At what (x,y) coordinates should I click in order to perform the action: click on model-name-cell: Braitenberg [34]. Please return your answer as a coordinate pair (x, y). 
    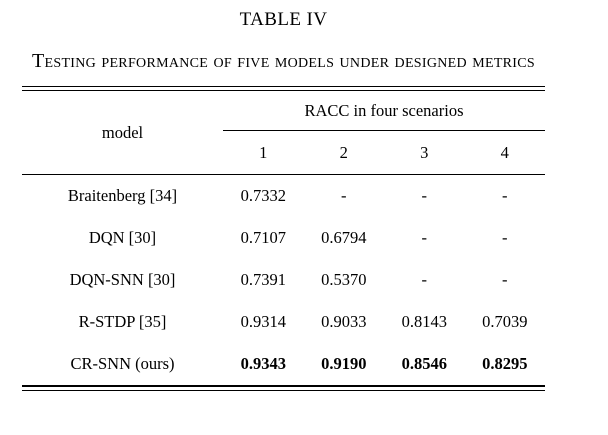
    Looking at the image, I should click on (122, 195).